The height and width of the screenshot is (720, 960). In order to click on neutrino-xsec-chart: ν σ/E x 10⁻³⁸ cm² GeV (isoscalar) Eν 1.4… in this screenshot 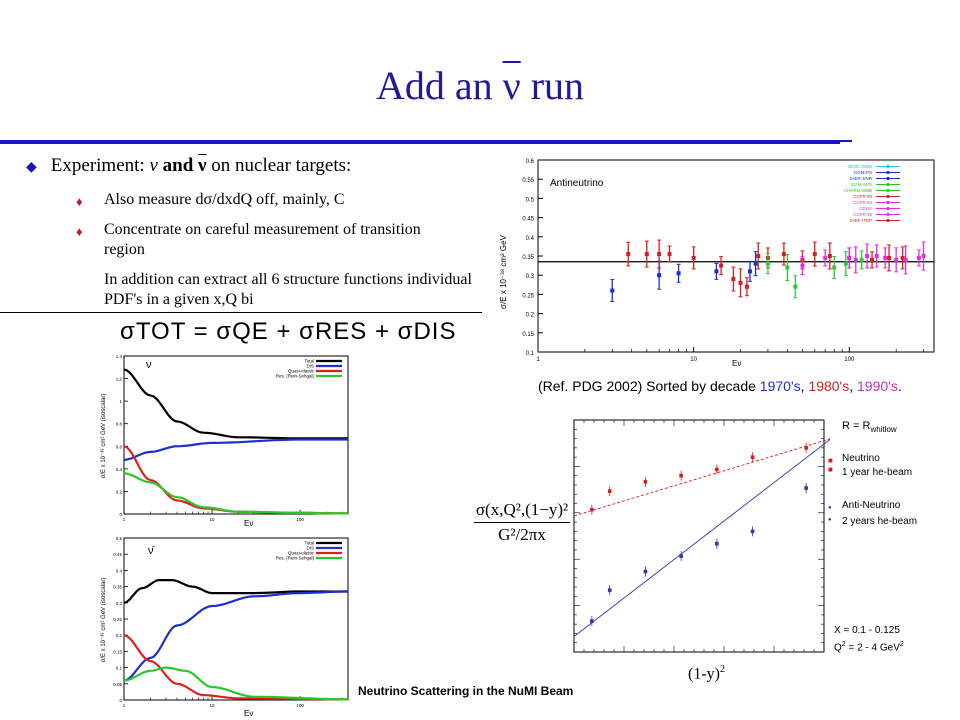, I will do `click(225, 440)`.